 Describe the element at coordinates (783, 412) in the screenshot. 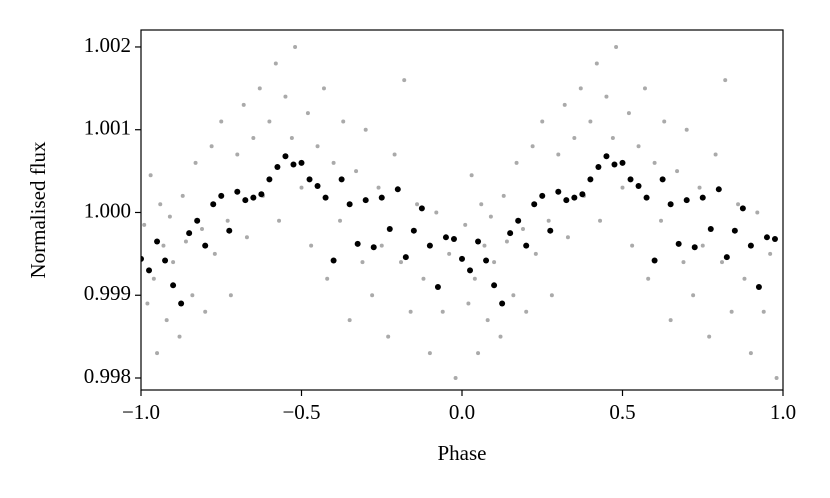

I see `x-tick-label: 1.0` at that location.